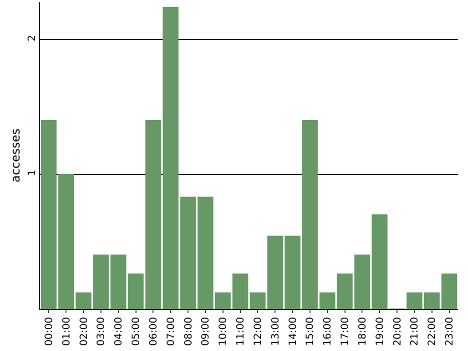  I want to click on y-tick-label: 2, so click(32, 38).